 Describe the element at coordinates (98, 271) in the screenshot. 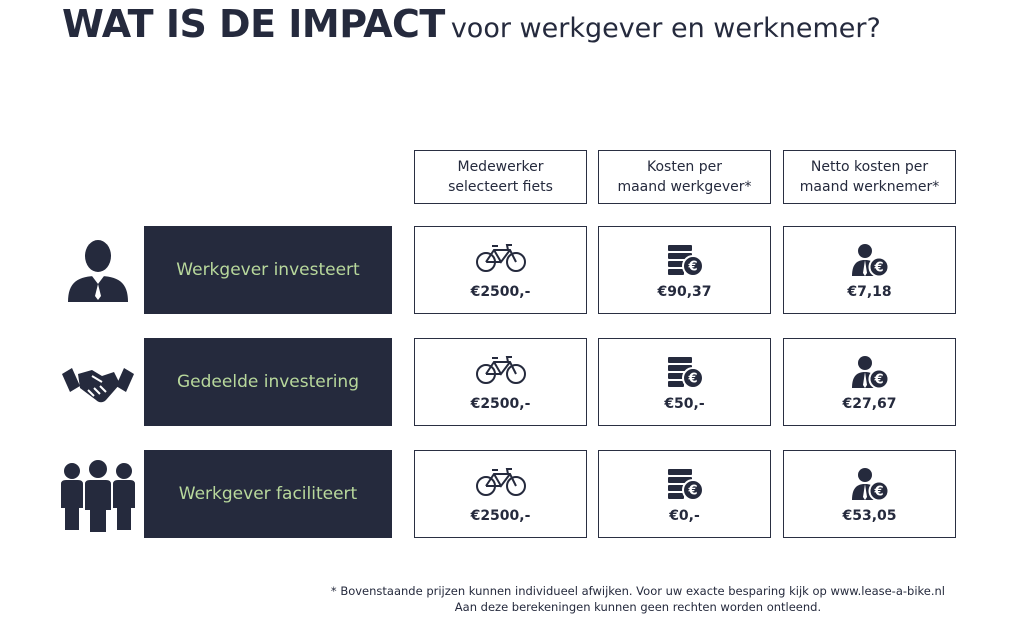

I see `employer-icon` at that location.